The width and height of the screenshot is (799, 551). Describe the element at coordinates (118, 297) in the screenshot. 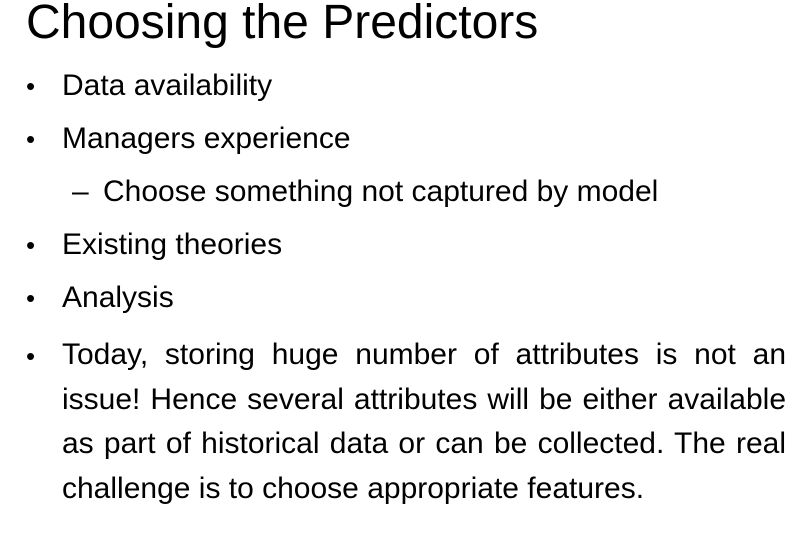

I see `bullet-text-analysis: Analysis` at that location.